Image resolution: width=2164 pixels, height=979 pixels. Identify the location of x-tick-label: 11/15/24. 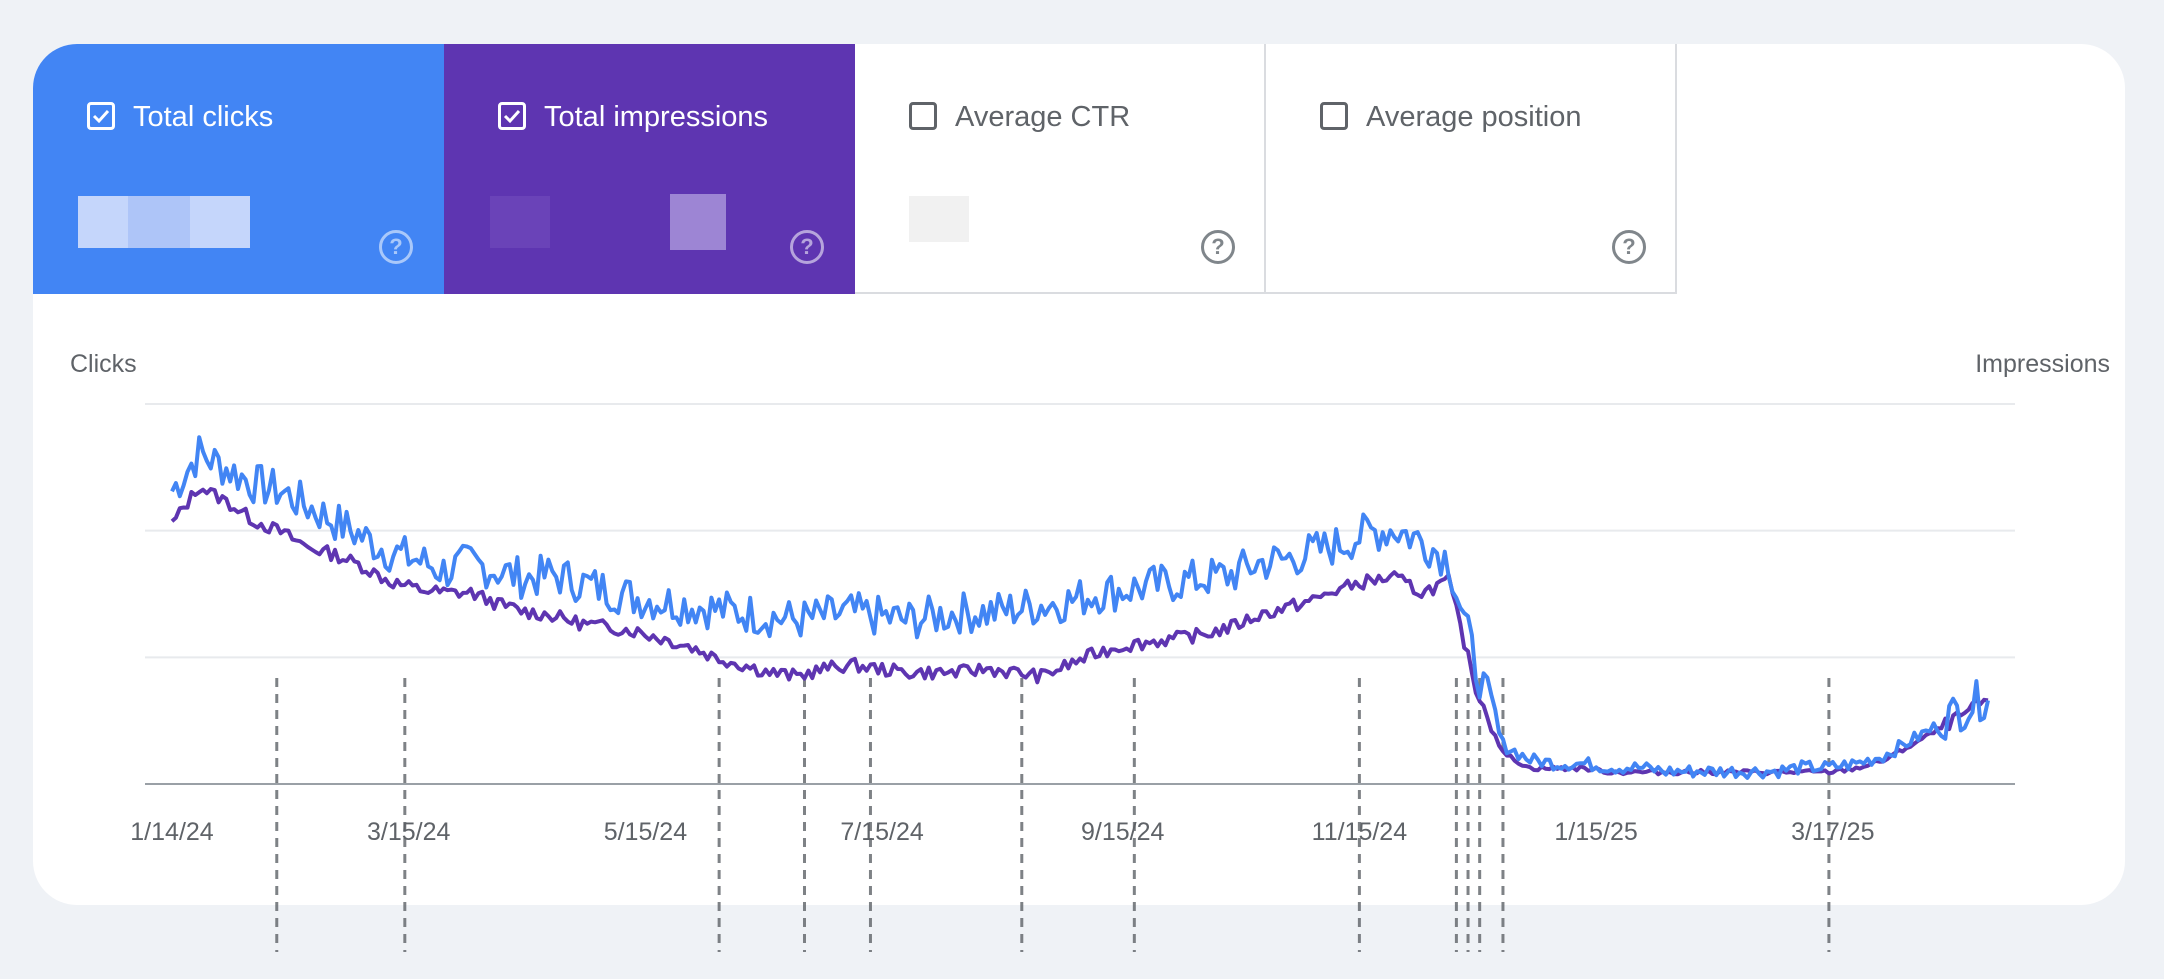
(1360, 832).